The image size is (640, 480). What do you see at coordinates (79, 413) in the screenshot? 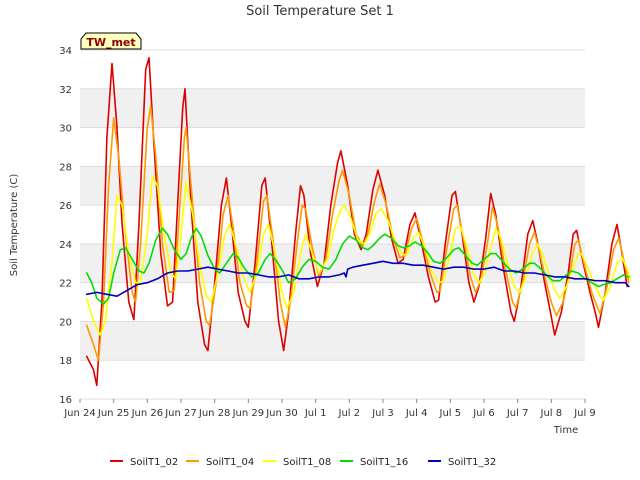
I see `x-tick-label: Jun 24` at bounding box center [79, 413].